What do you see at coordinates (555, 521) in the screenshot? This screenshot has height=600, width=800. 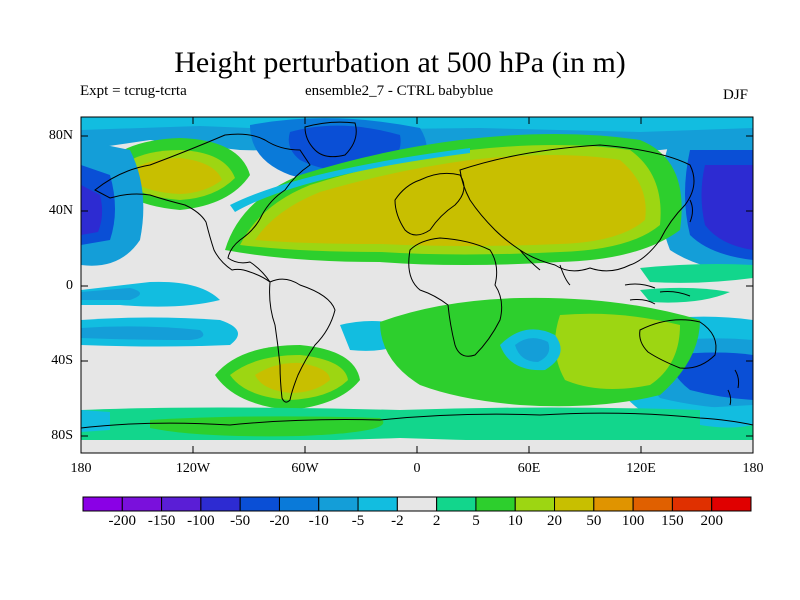 I see `colorbar-label: 20` at bounding box center [555, 521].